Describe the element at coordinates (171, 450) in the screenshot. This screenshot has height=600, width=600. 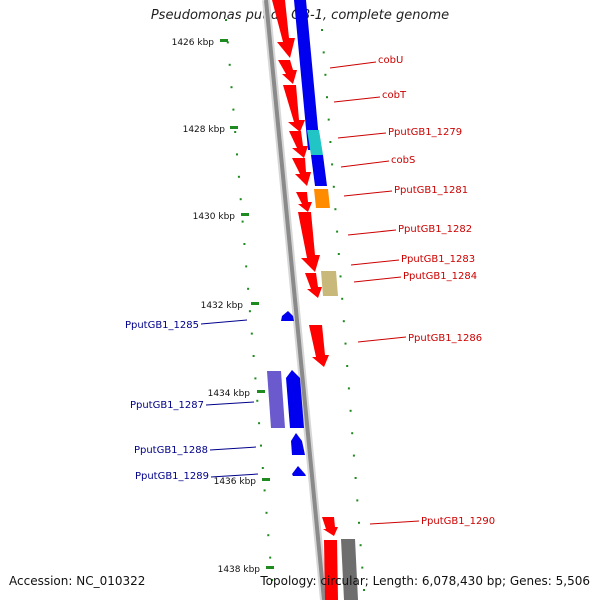
I see `gene-label-PputGB1_1288: PputGB1_1288` at that location.